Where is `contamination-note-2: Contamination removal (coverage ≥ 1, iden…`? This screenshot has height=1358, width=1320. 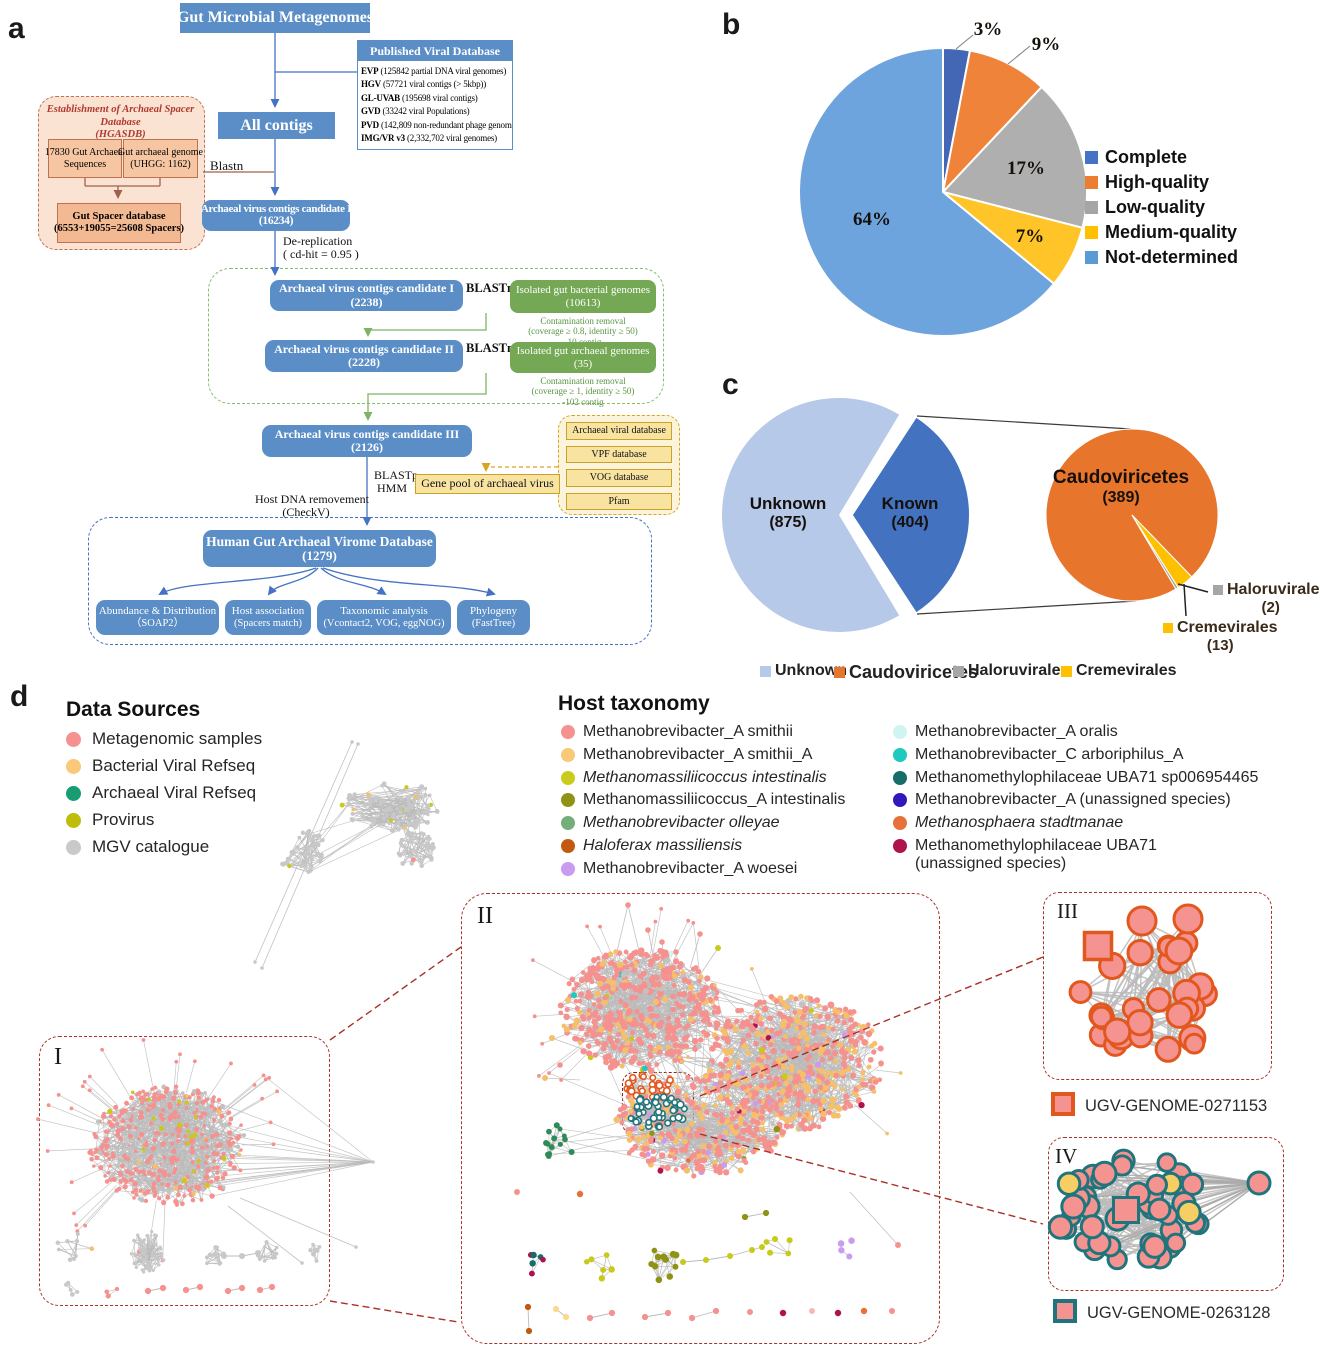 contamination-note-2: Contamination removal (coverage ≥ 1, iden… is located at coordinates (583, 391).